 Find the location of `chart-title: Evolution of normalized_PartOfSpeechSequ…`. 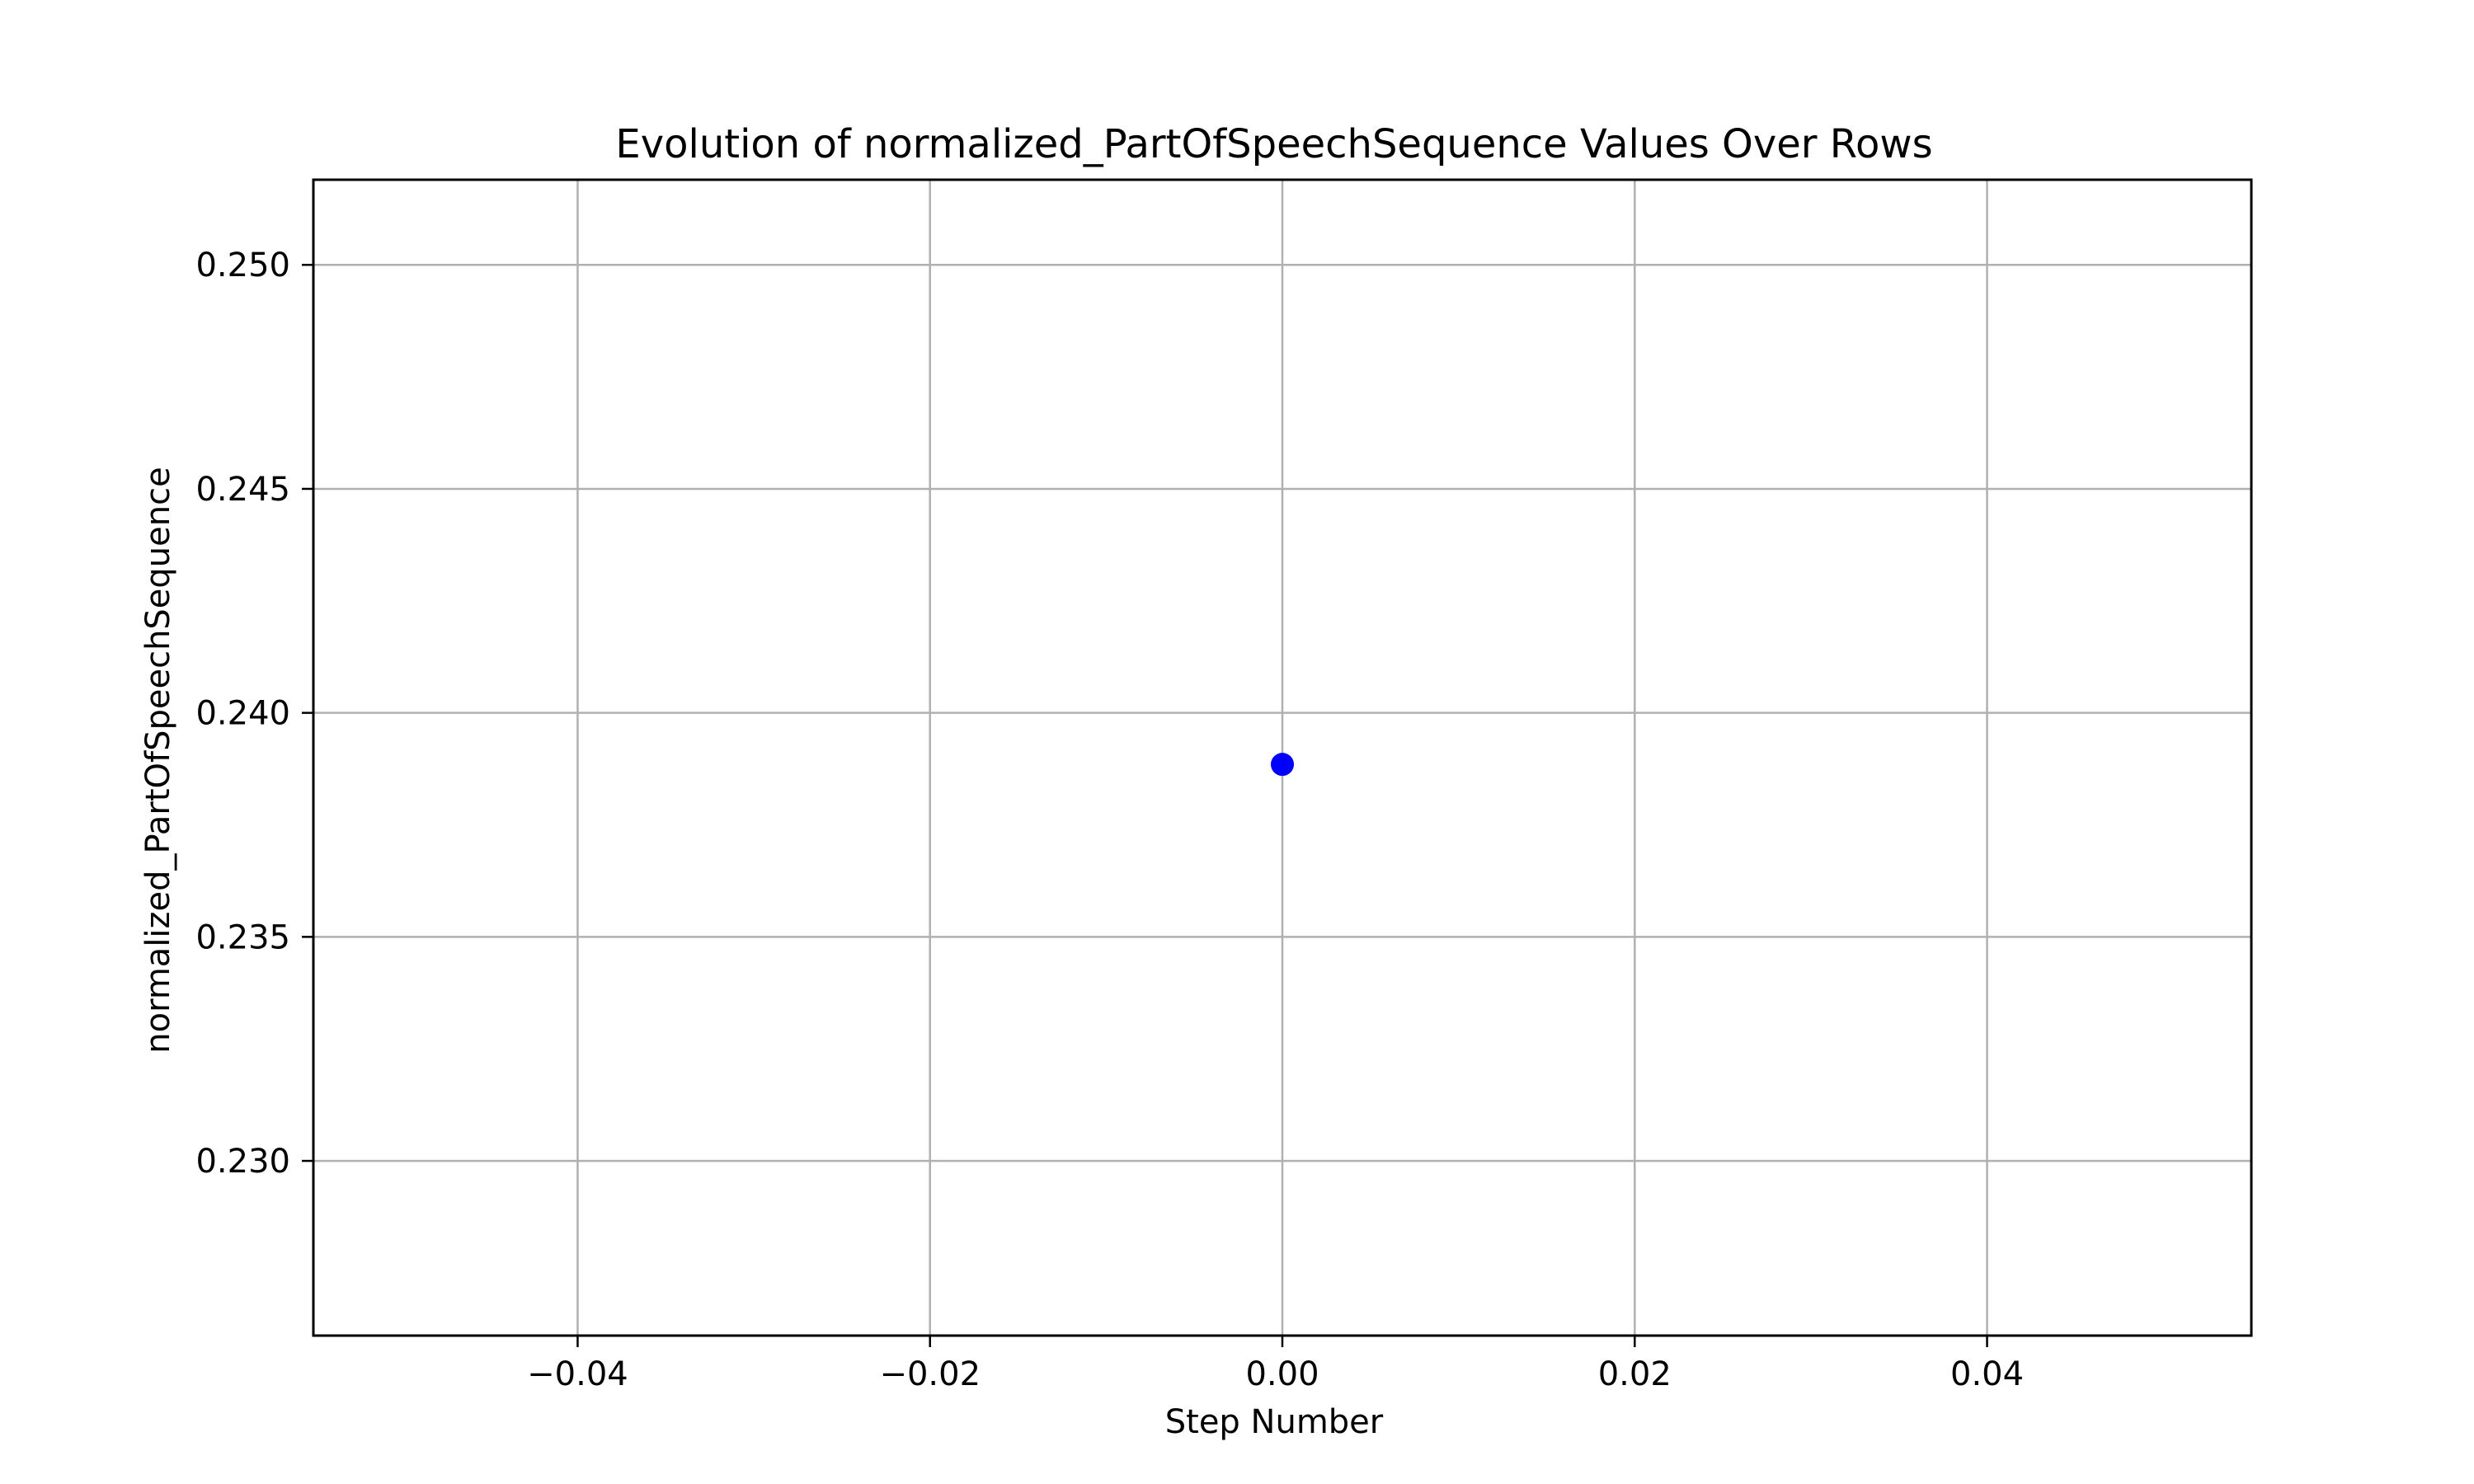

chart-title: Evolution of normalized_PartOfSpeechSequ… is located at coordinates (1273, 144).